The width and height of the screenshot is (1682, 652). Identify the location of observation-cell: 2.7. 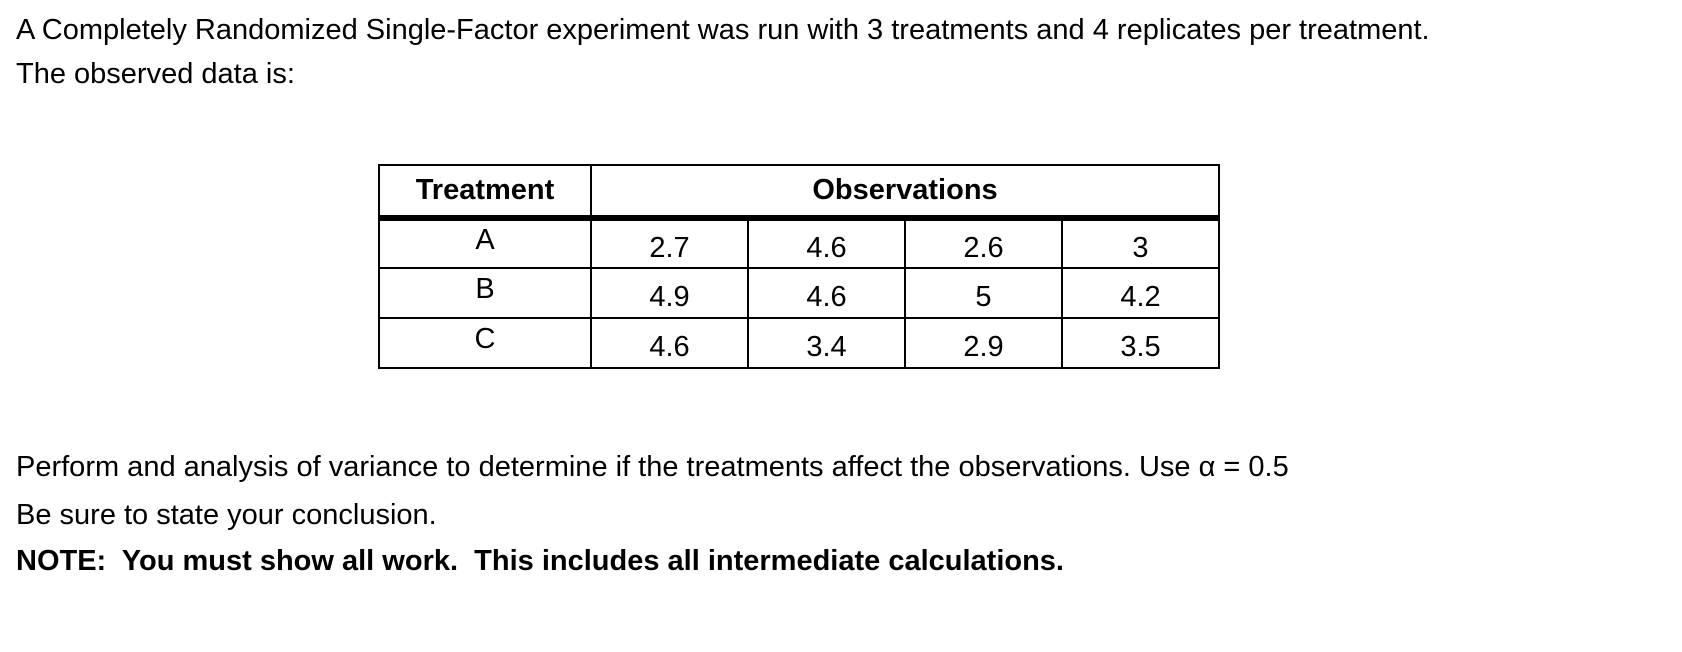
(669, 243).